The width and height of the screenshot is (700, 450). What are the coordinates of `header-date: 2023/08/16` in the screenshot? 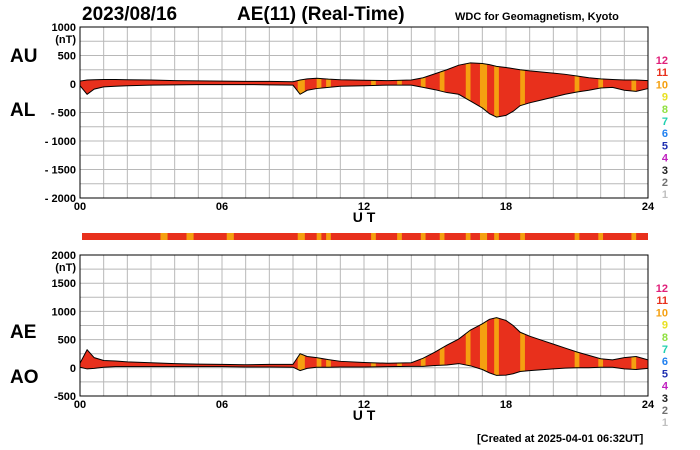 It's located at (130, 14).